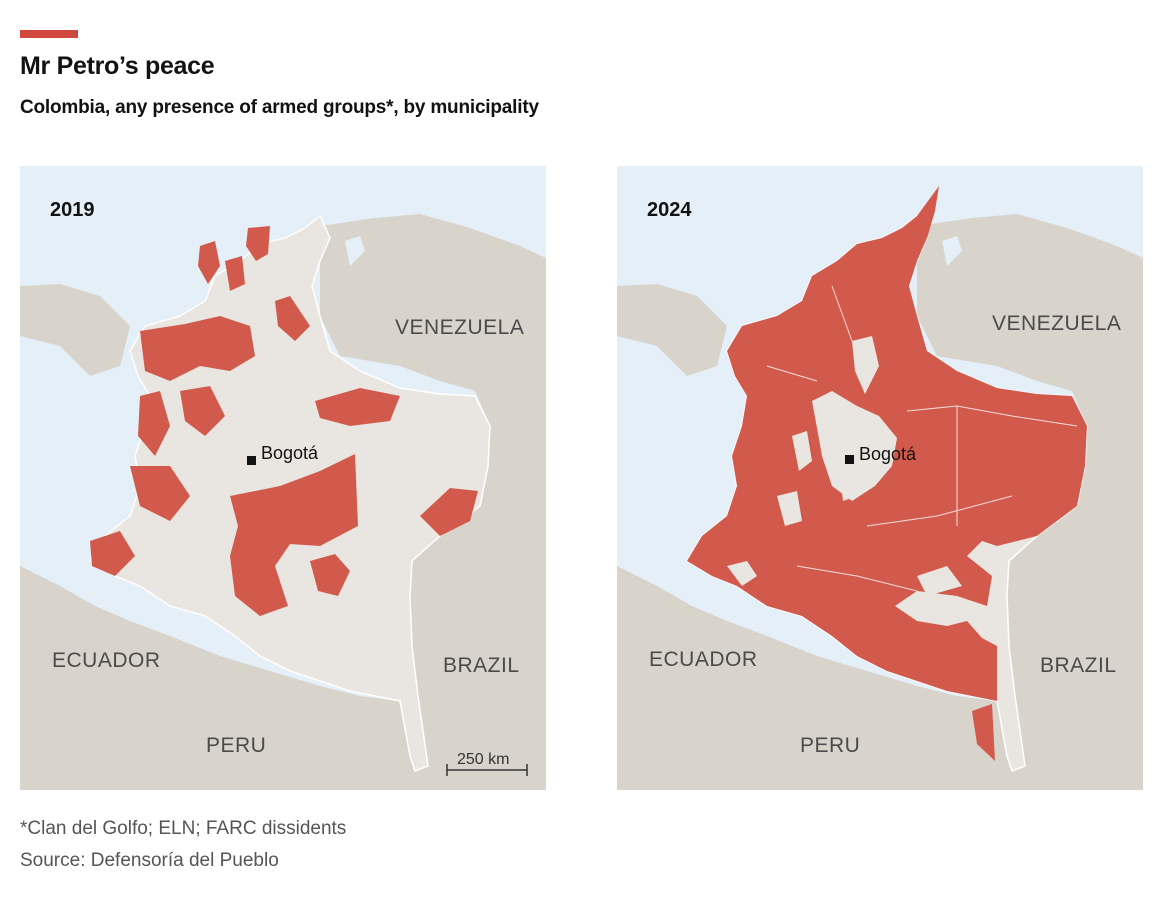 The image size is (1160, 899). I want to click on scale-bar-label: 250 km, so click(483, 759).